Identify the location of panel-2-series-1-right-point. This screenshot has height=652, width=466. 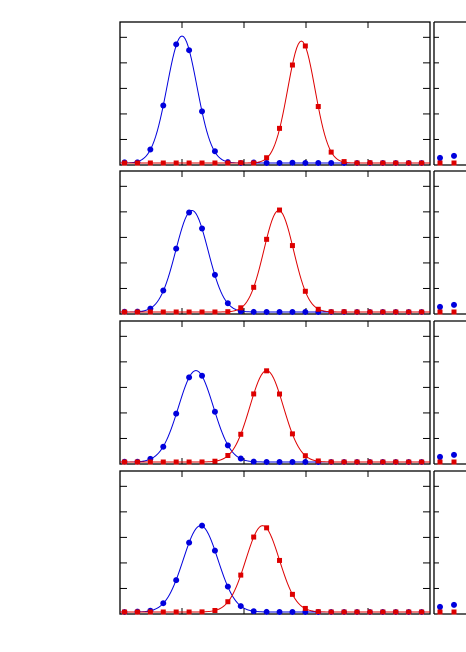
(440, 306).